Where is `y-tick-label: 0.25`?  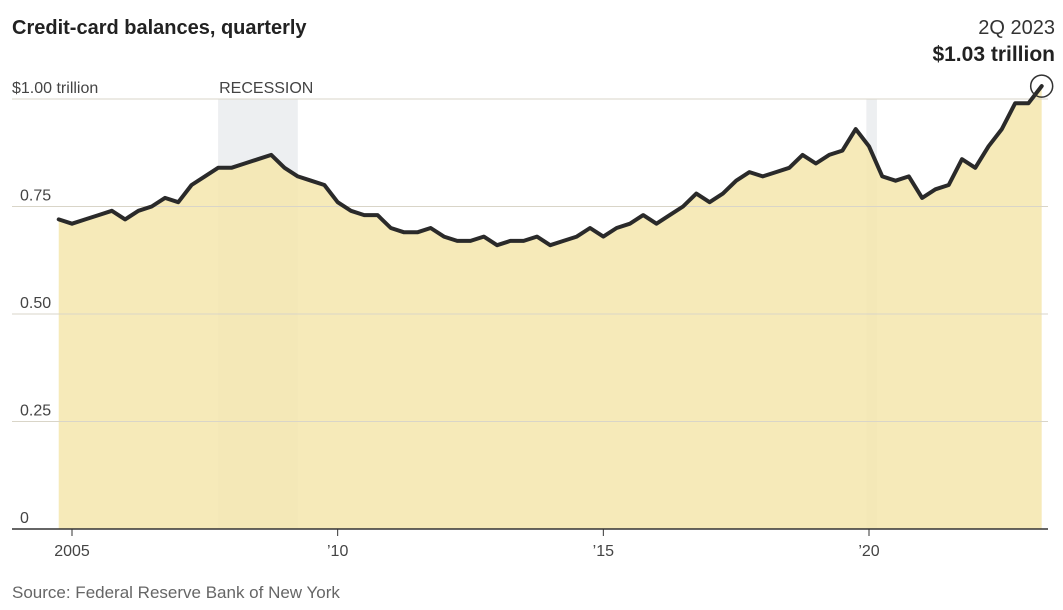 y-tick-label: 0.25 is located at coordinates (35, 411).